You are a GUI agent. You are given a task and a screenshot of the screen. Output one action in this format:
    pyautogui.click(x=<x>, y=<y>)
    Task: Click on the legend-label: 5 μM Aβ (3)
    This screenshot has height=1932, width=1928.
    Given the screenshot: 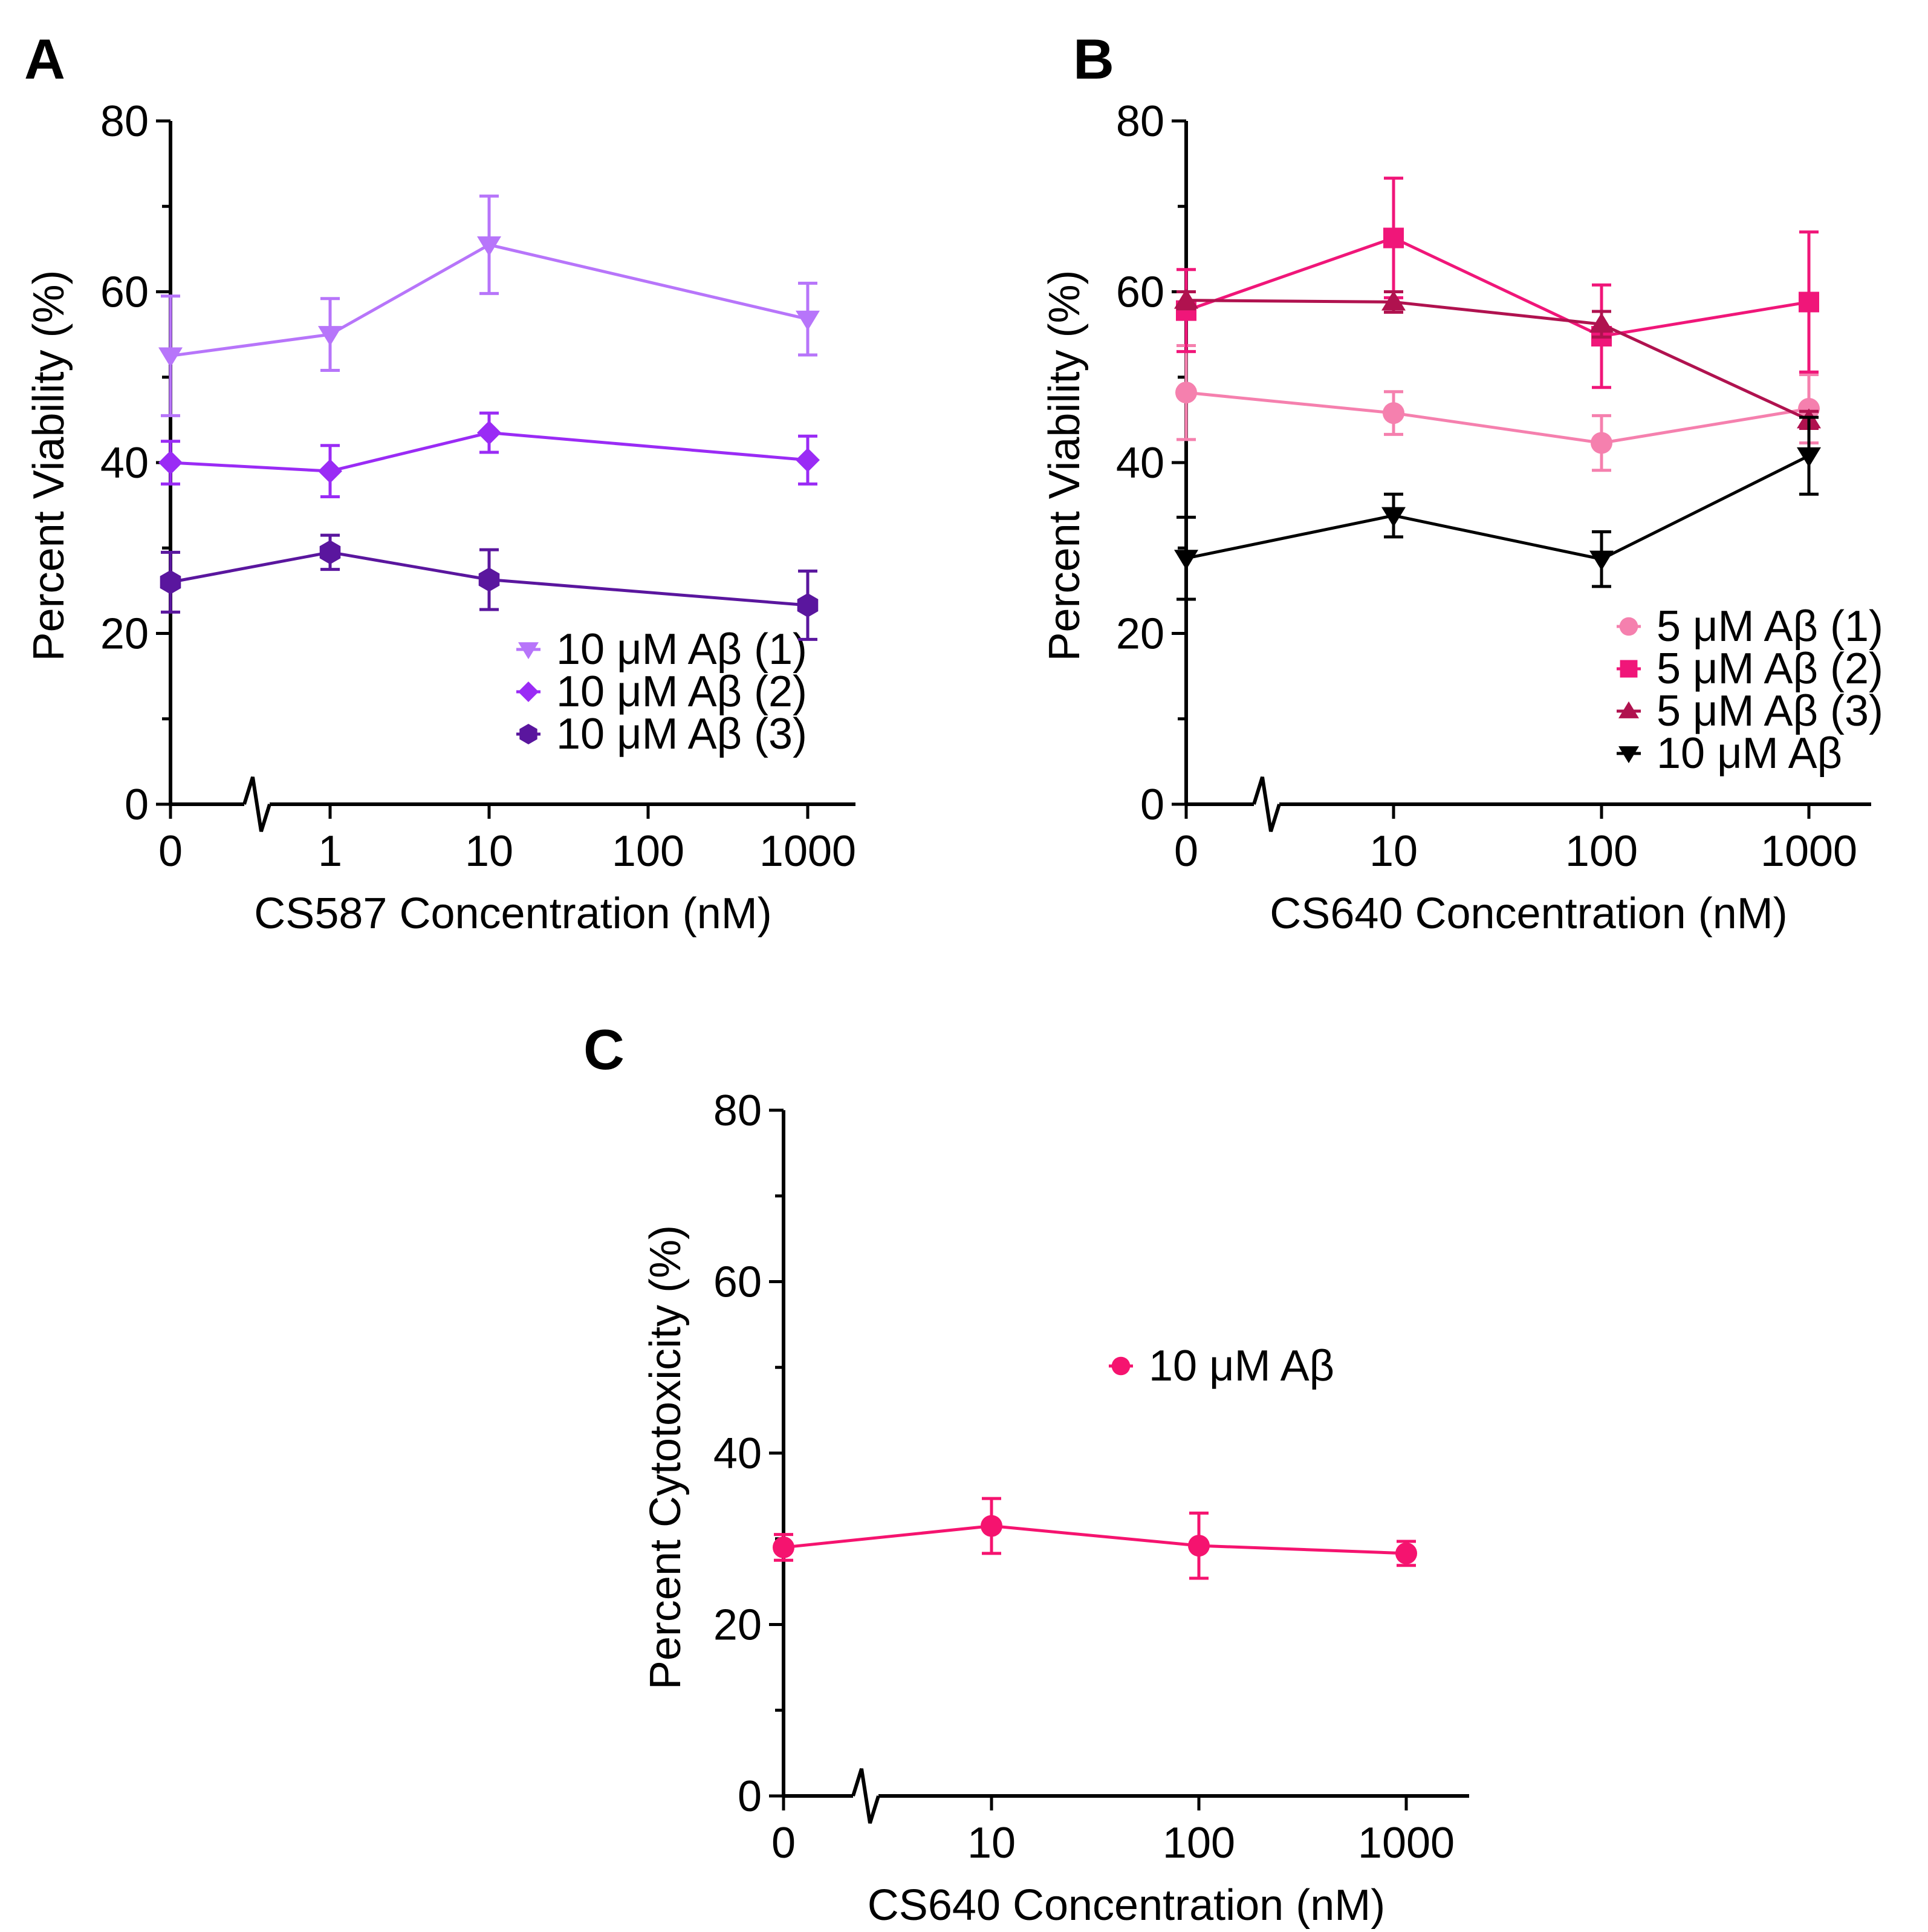 What is the action you would take?
    pyautogui.click(x=1770, y=711)
    